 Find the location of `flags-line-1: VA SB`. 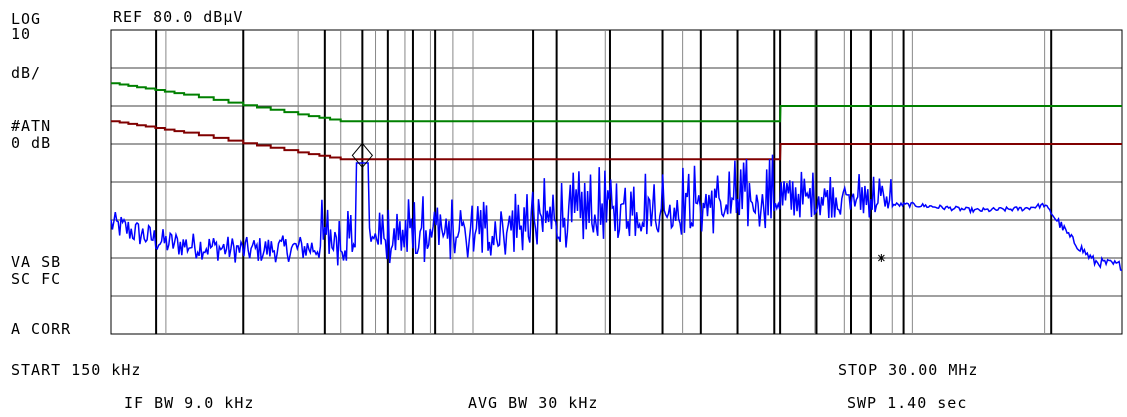

flags-line-1: VA SB is located at coordinates (36, 262).